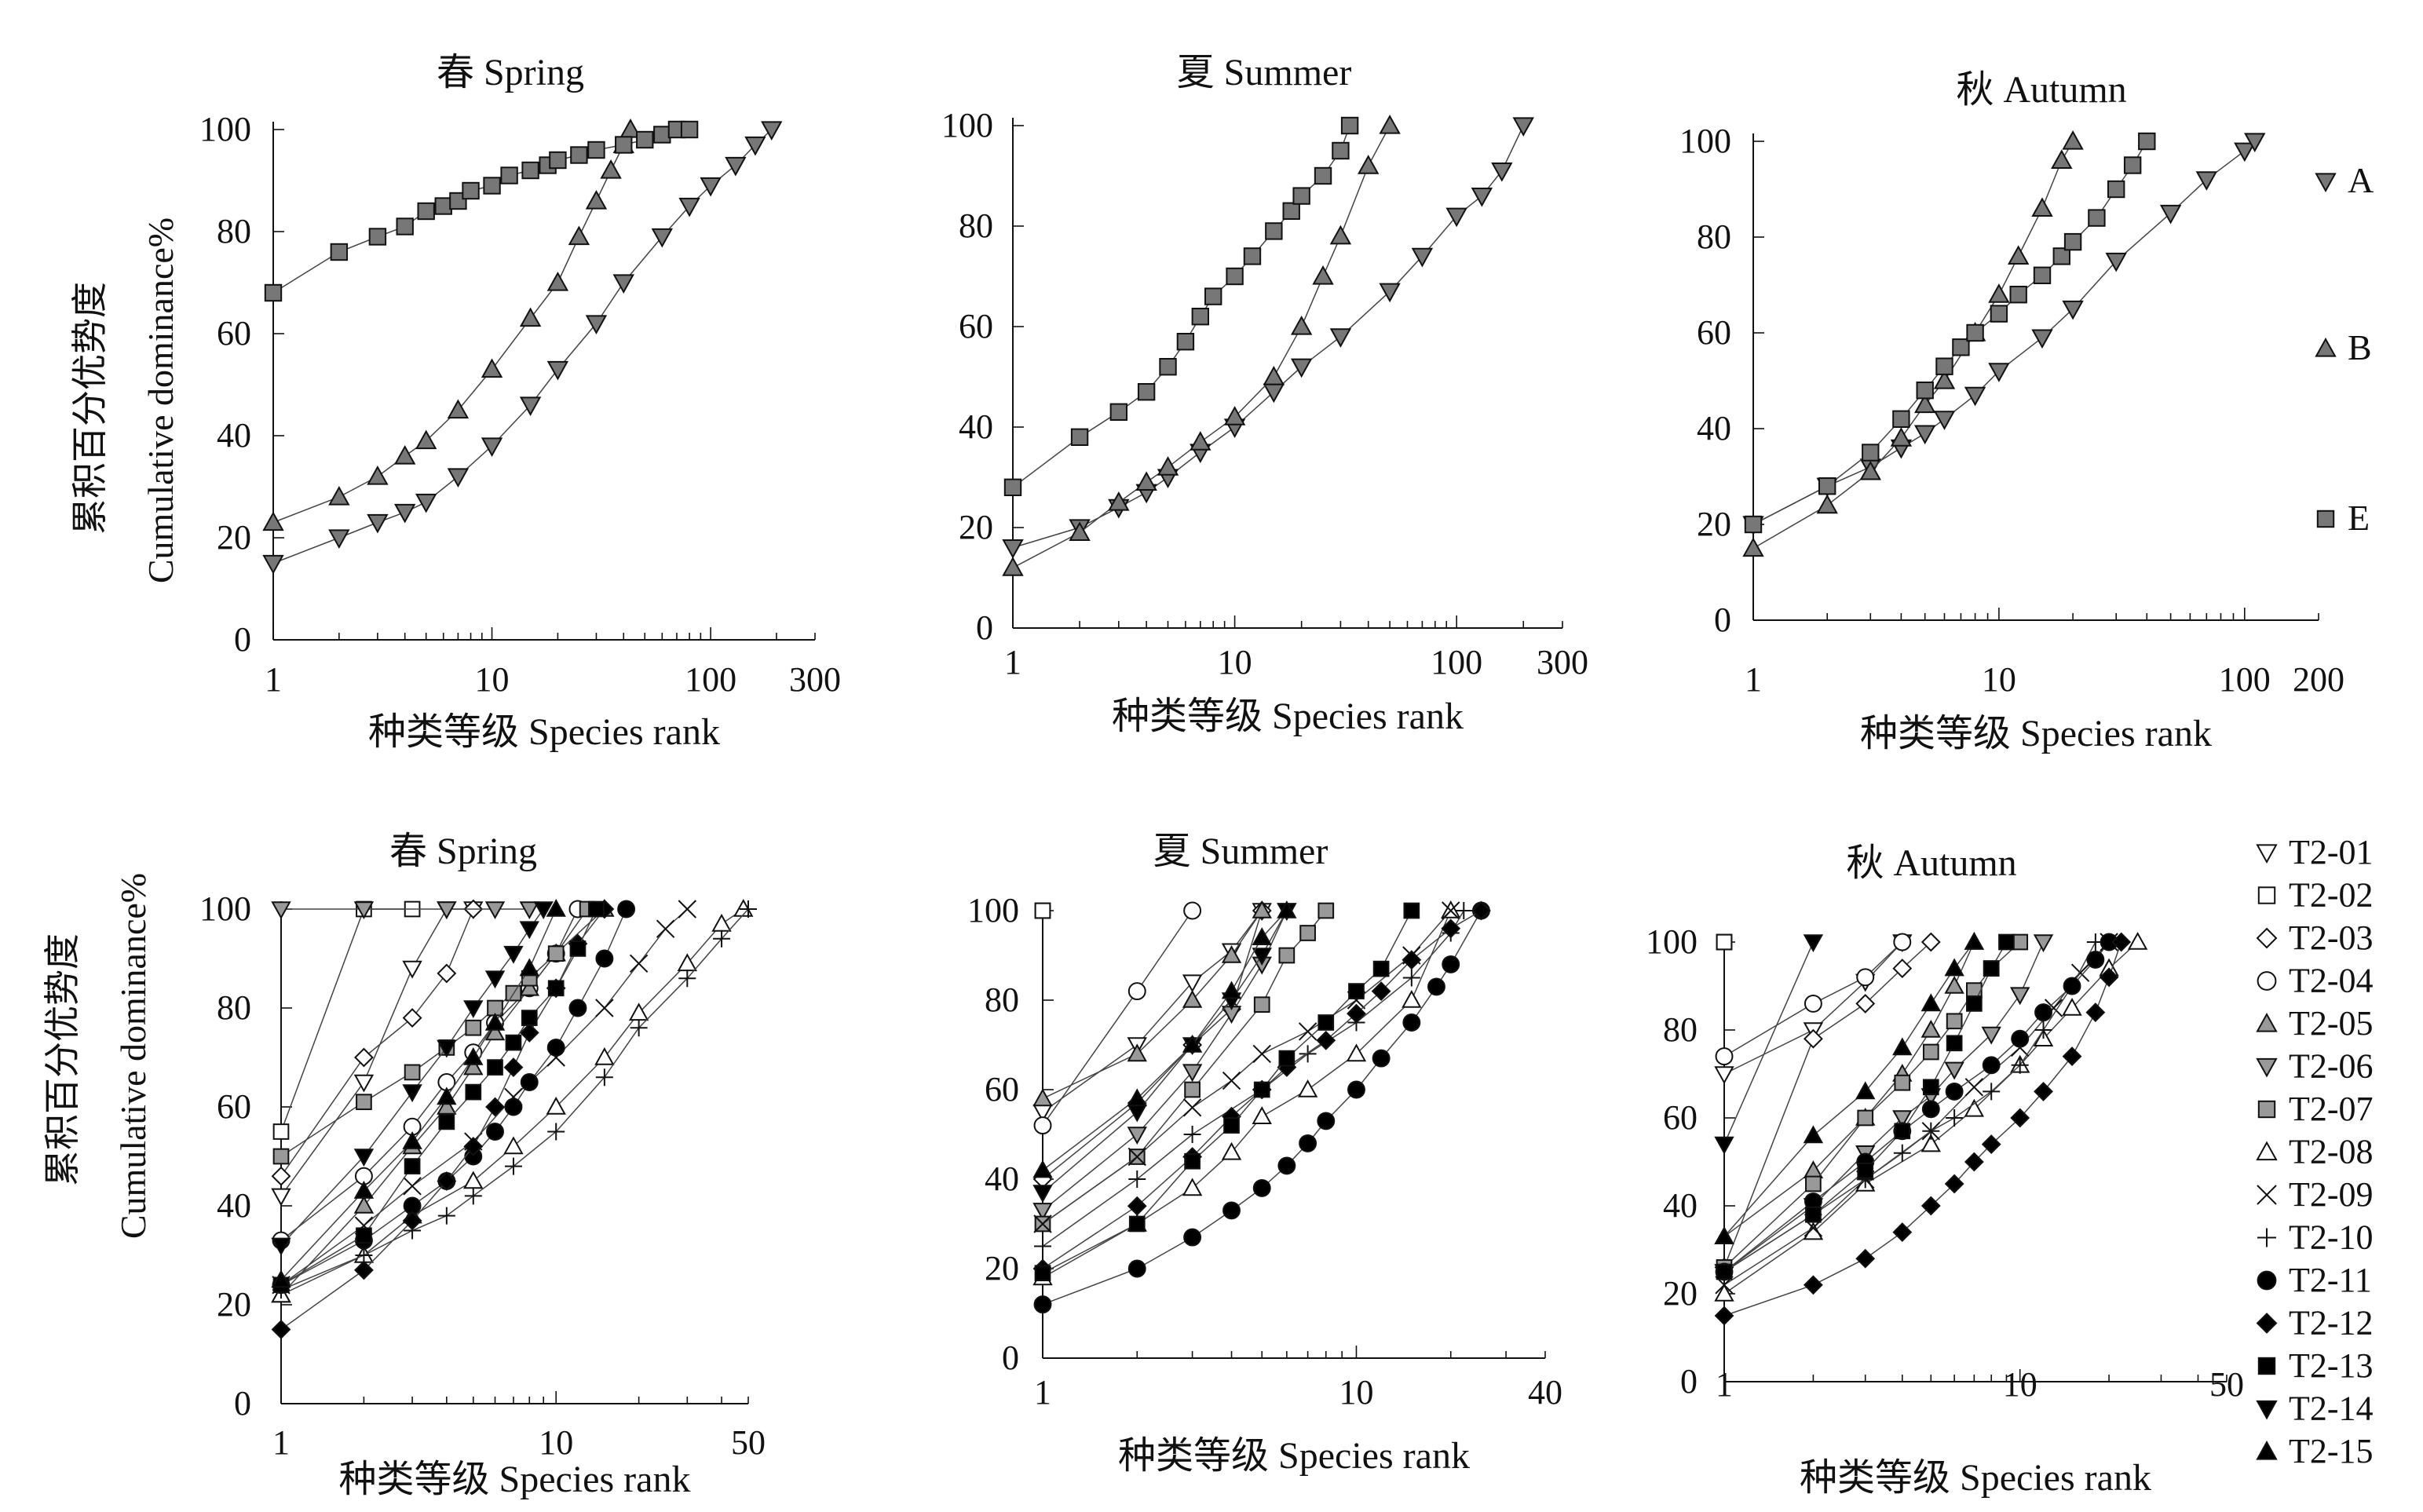 This screenshot has width=2423, height=1512. What do you see at coordinates (2315, 1365) in the screenshot?
I see `legend-item-T2-13: T2-13` at bounding box center [2315, 1365].